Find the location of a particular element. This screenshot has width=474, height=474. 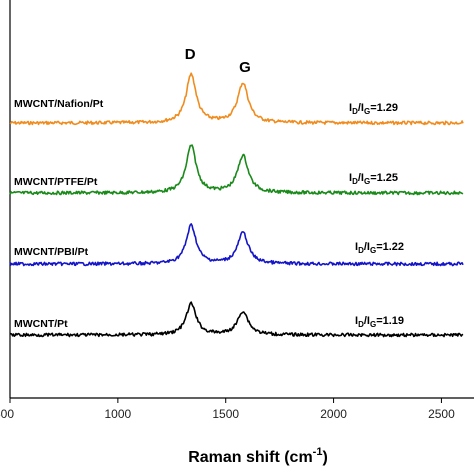

series-label: MWCNT/PBI/Pt is located at coordinates (51, 252).